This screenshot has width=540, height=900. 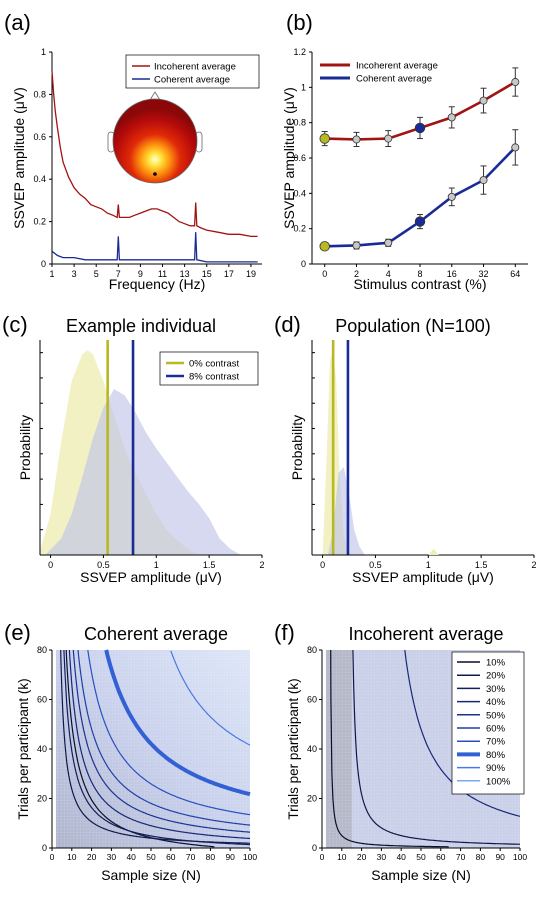 What do you see at coordinates (92, 857) in the screenshot?
I see `x-tick-label-e: 20` at bounding box center [92, 857].